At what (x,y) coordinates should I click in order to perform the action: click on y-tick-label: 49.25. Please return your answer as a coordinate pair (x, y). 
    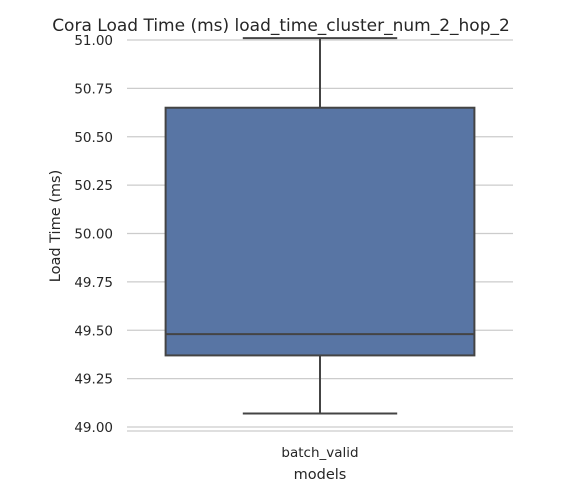
    Looking at the image, I should click on (93, 380).